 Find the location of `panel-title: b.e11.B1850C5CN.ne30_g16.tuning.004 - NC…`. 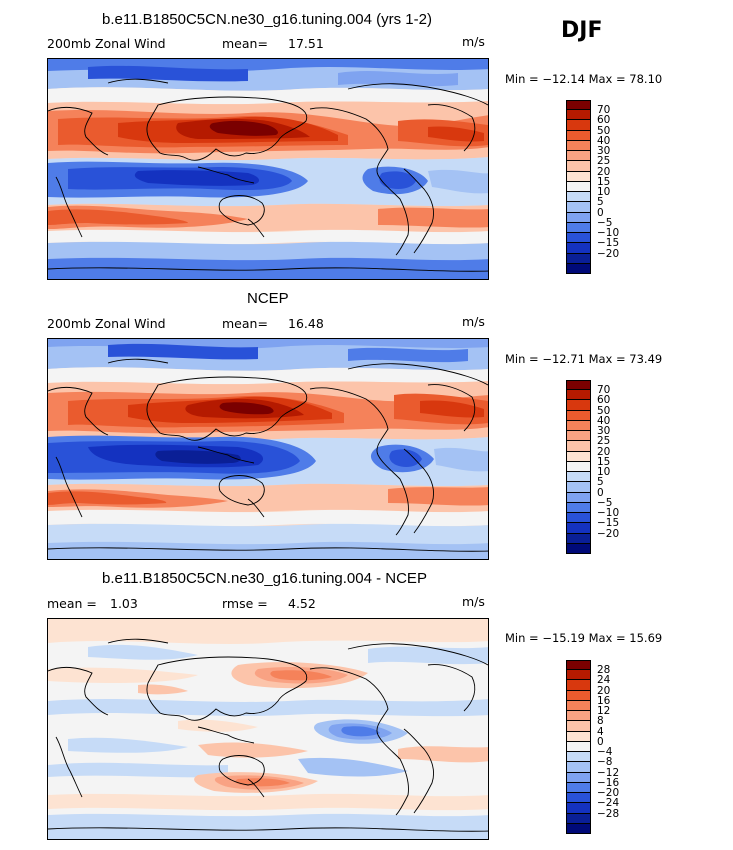

panel-title: b.e11.B1850C5CN.ne30_g16.tuning.004 - NC… is located at coordinates (264, 578).